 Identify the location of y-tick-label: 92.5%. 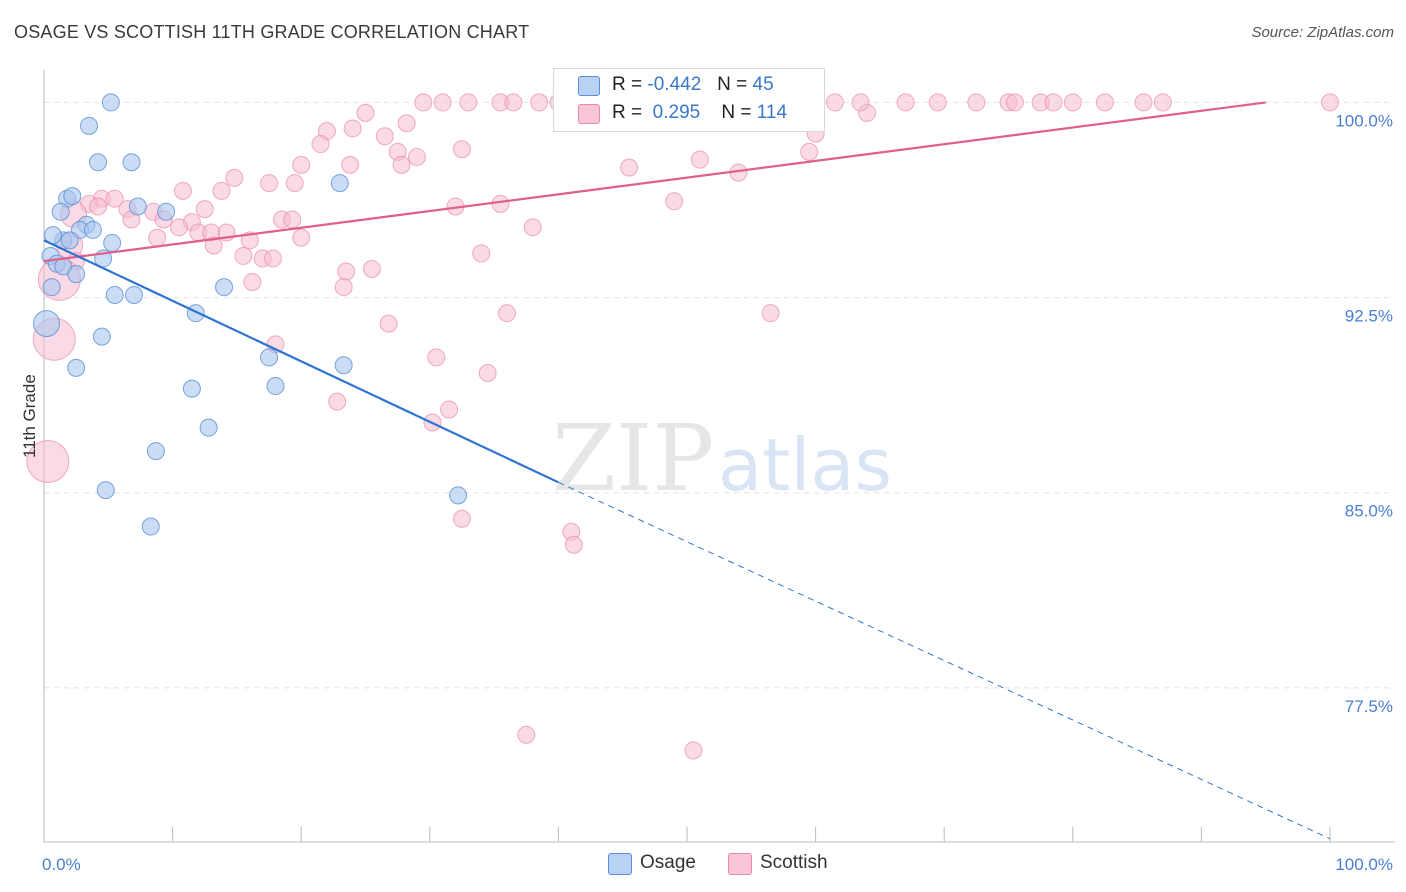
(1369, 316).